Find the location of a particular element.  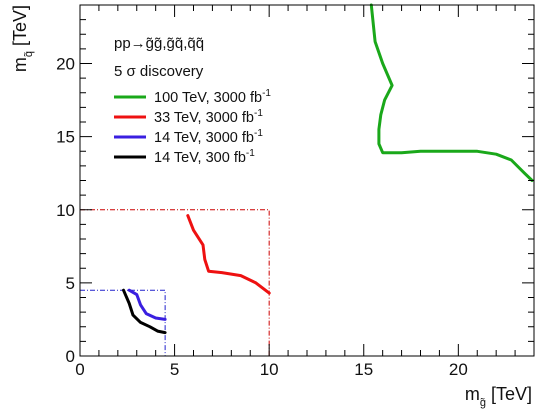

y-tick-label: 20 is located at coordinates (65, 64).